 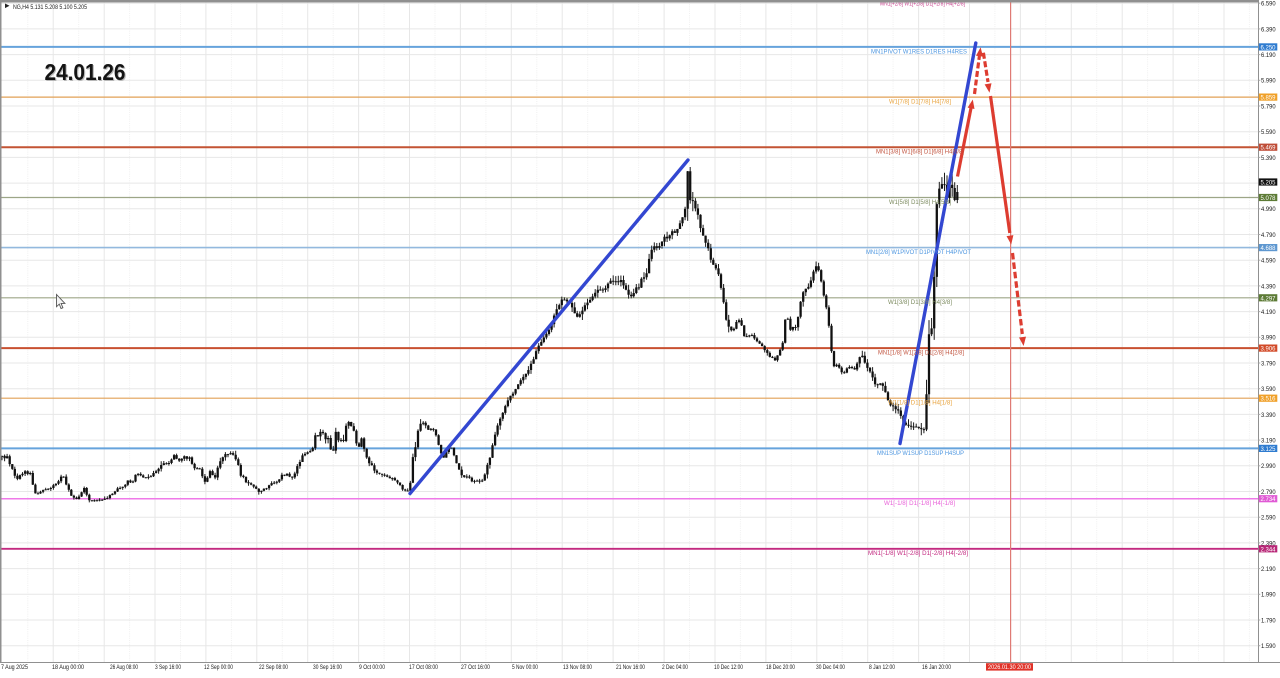 I want to click on svg-text: 5.790, so click(x=1268, y=106).